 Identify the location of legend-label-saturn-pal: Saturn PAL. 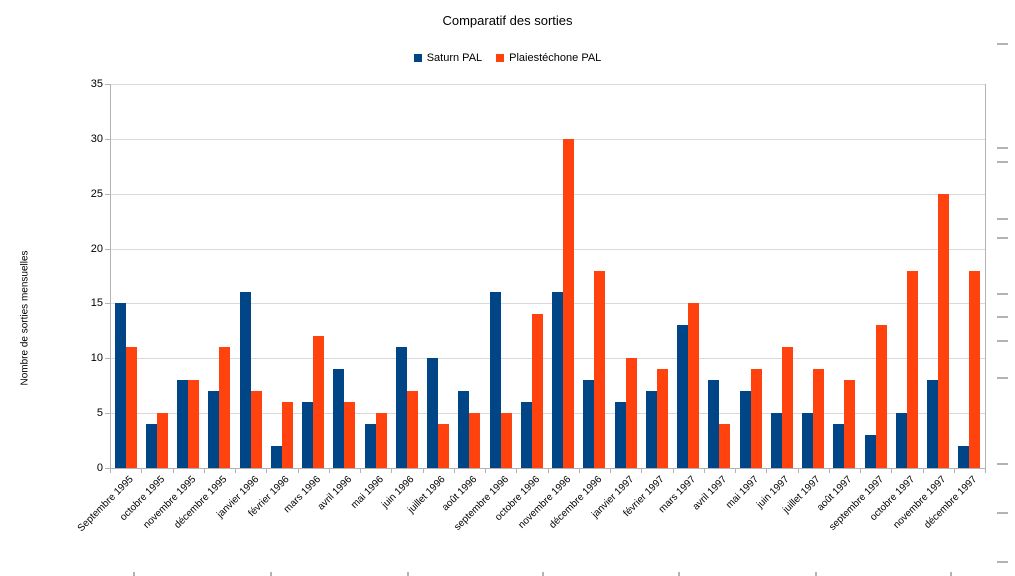
(454, 58).